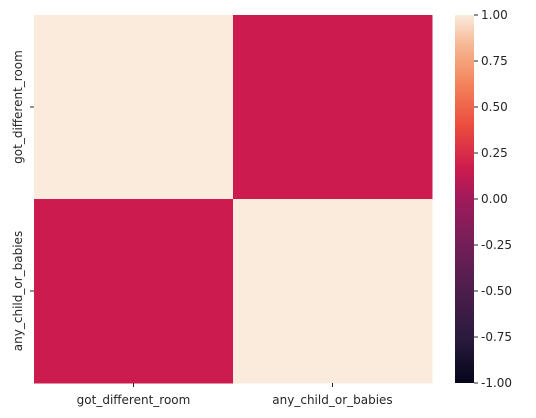  What do you see at coordinates (235, 395) in the screenshot?
I see `x-axis: got_different_room any_child_or_babies` at bounding box center [235, 395].